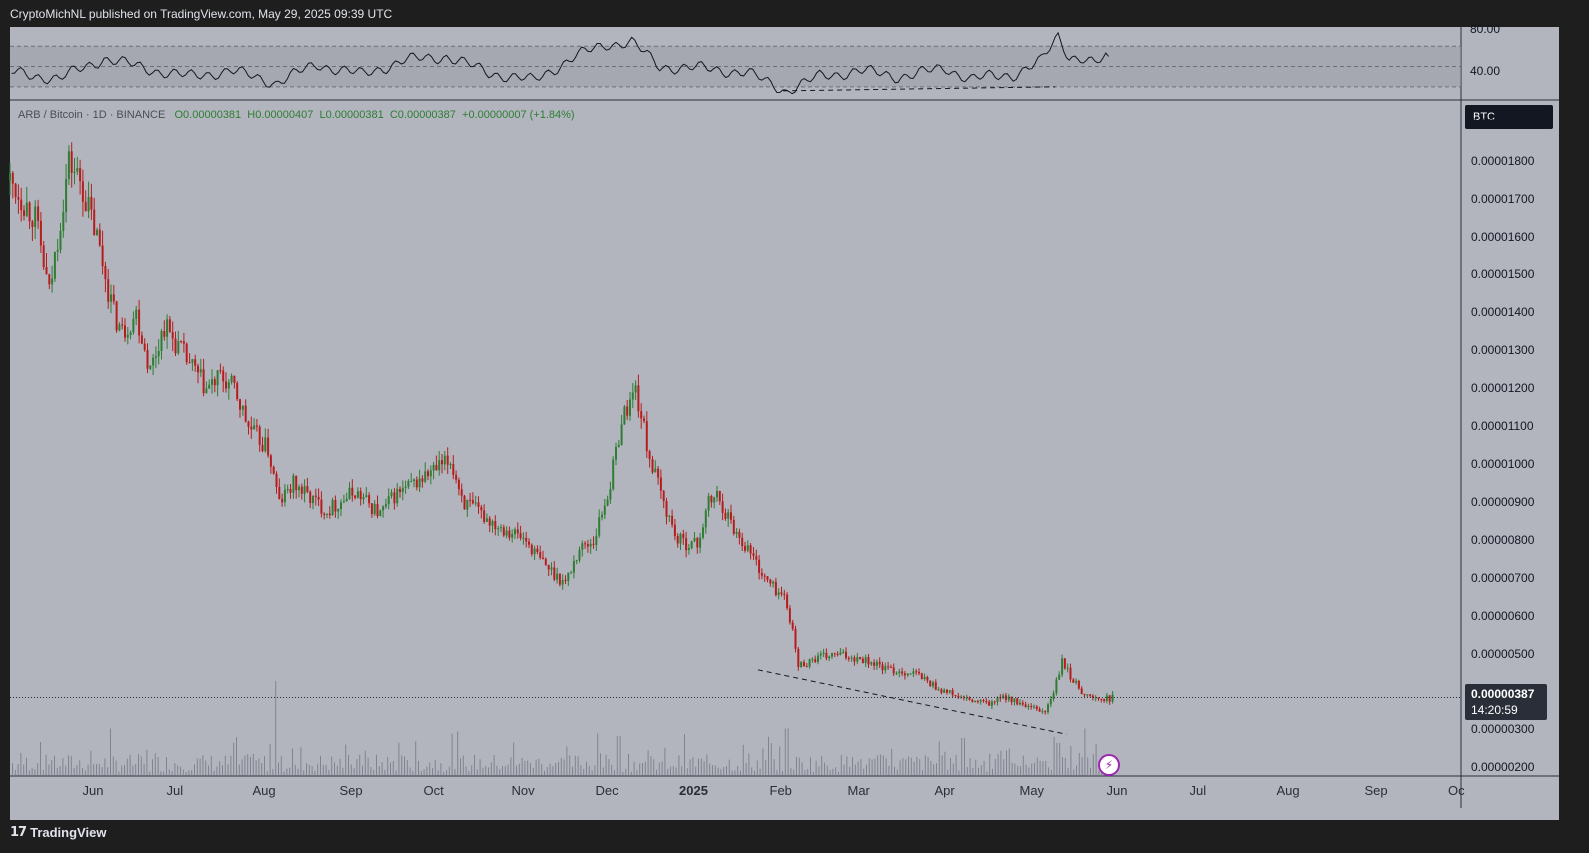  Describe the element at coordinates (208, 115) in the screenshot. I see `ohlc-open: O0.00000381` at that location.